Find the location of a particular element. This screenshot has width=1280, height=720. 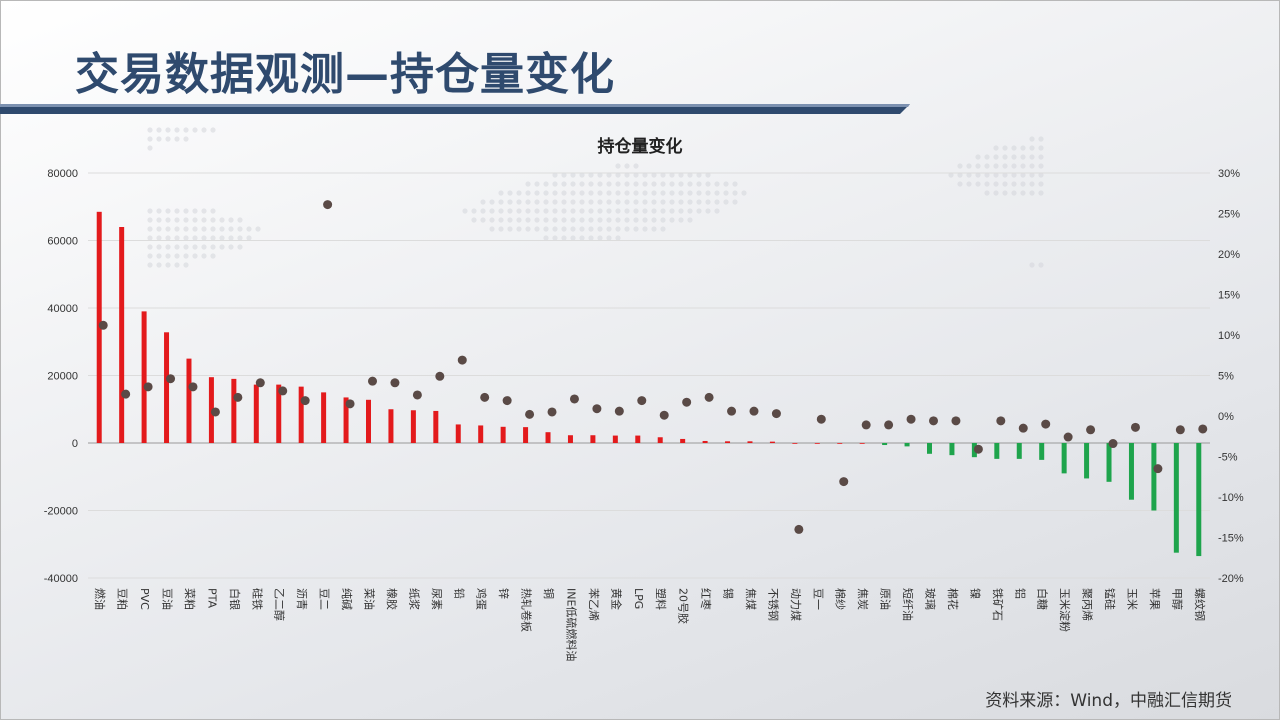

category-label: 硅铁 is located at coordinates (256, 599).